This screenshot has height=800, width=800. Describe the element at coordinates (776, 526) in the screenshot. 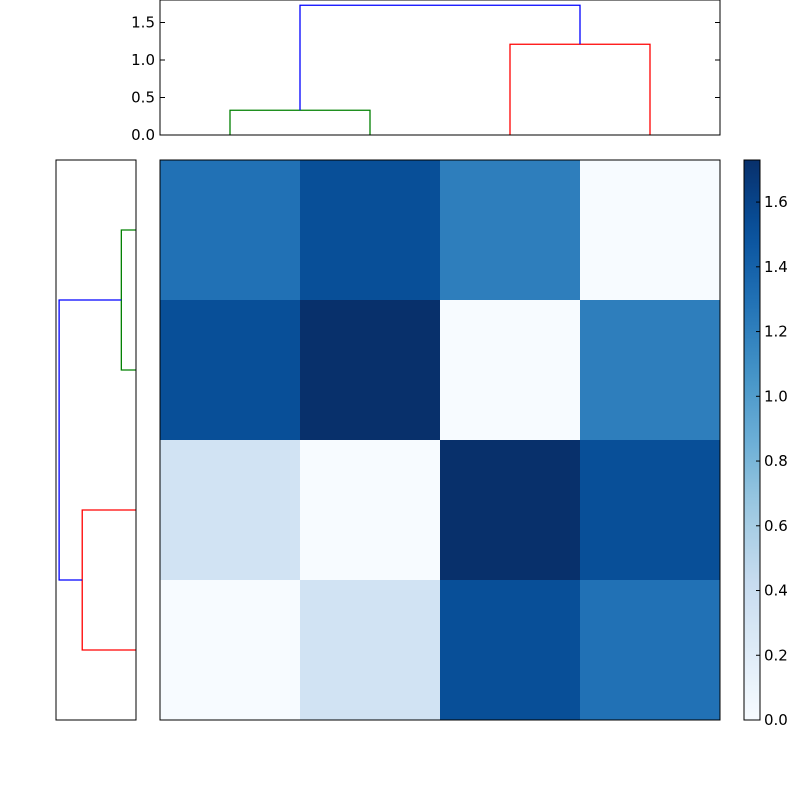

I see `colorbar-tick-label-3: 0.6` at that location.